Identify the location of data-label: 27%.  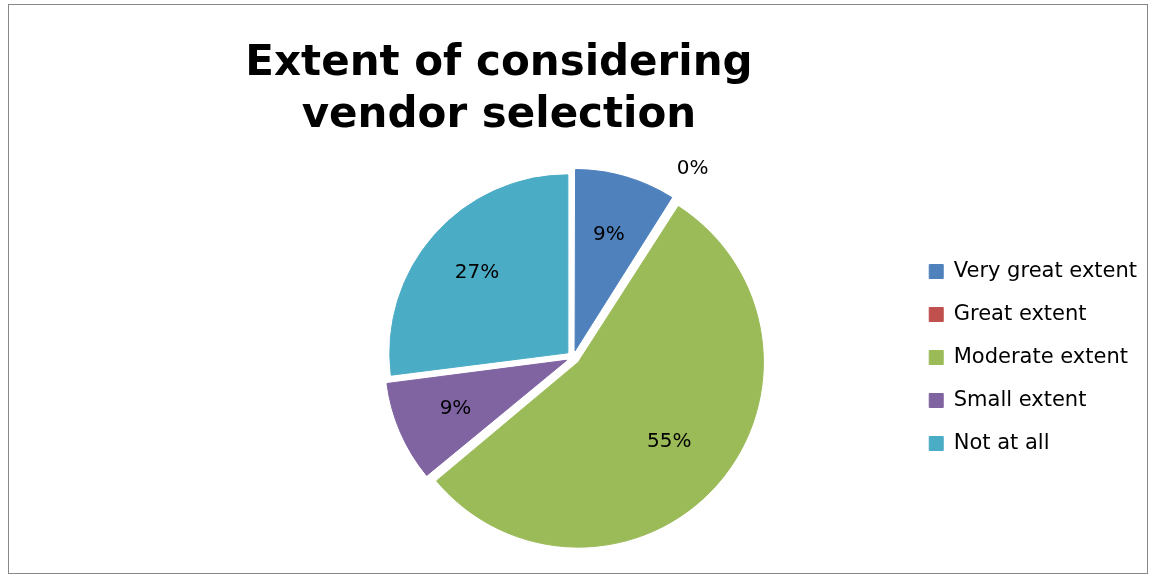
(477, 270).